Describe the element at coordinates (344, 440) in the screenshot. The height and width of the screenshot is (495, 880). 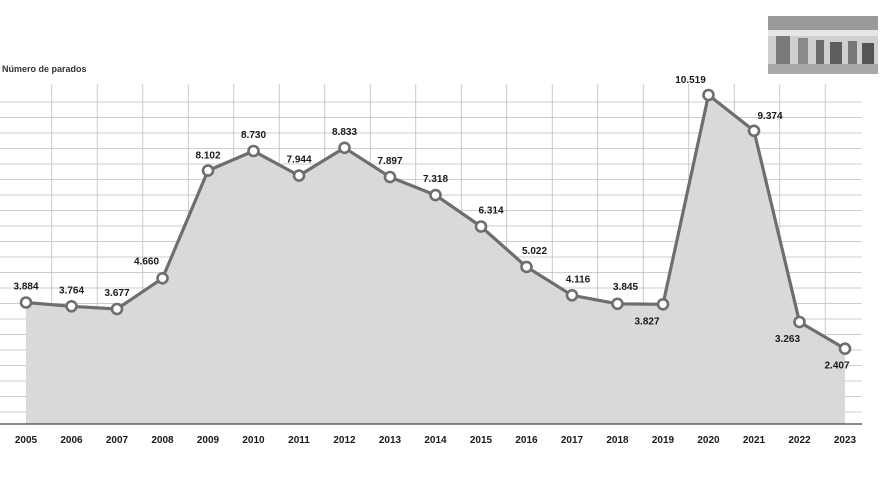
I see `x-tick-label-2012: 2012` at that location.